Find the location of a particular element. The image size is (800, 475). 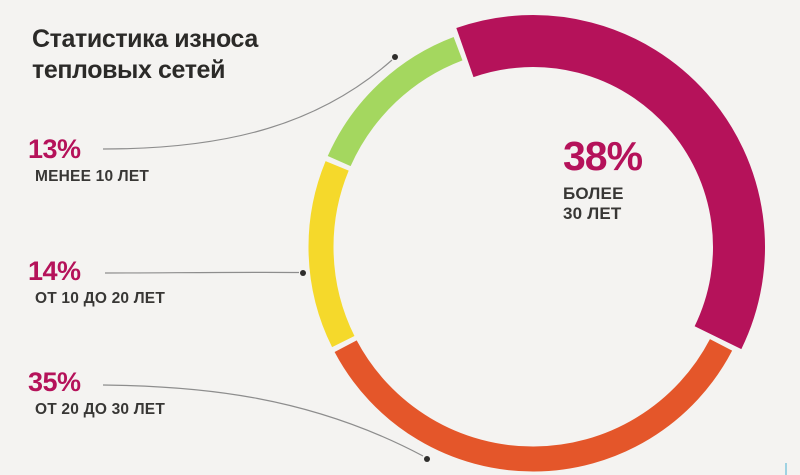

callout-percent: 35% is located at coordinates (54, 382).